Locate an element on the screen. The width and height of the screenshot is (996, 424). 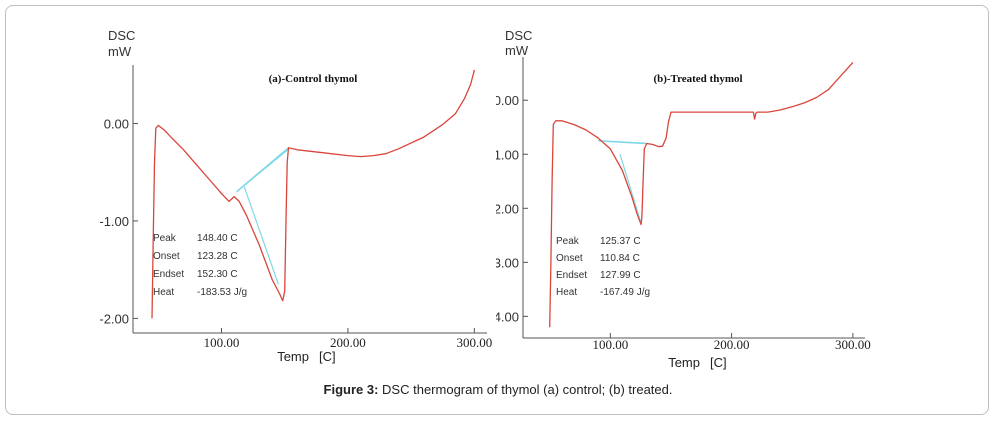
annotation-value-endset: 152.30 C is located at coordinates (217, 274).